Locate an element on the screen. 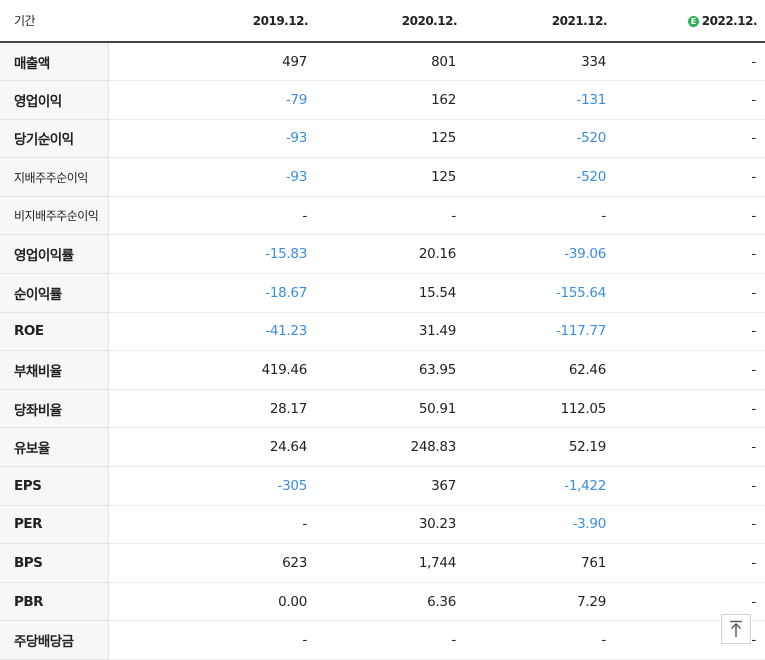 The height and width of the screenshot is (660, 765). table-row: ROE -41.23 31.49 -117.77- is located at coordinates (382, 332).